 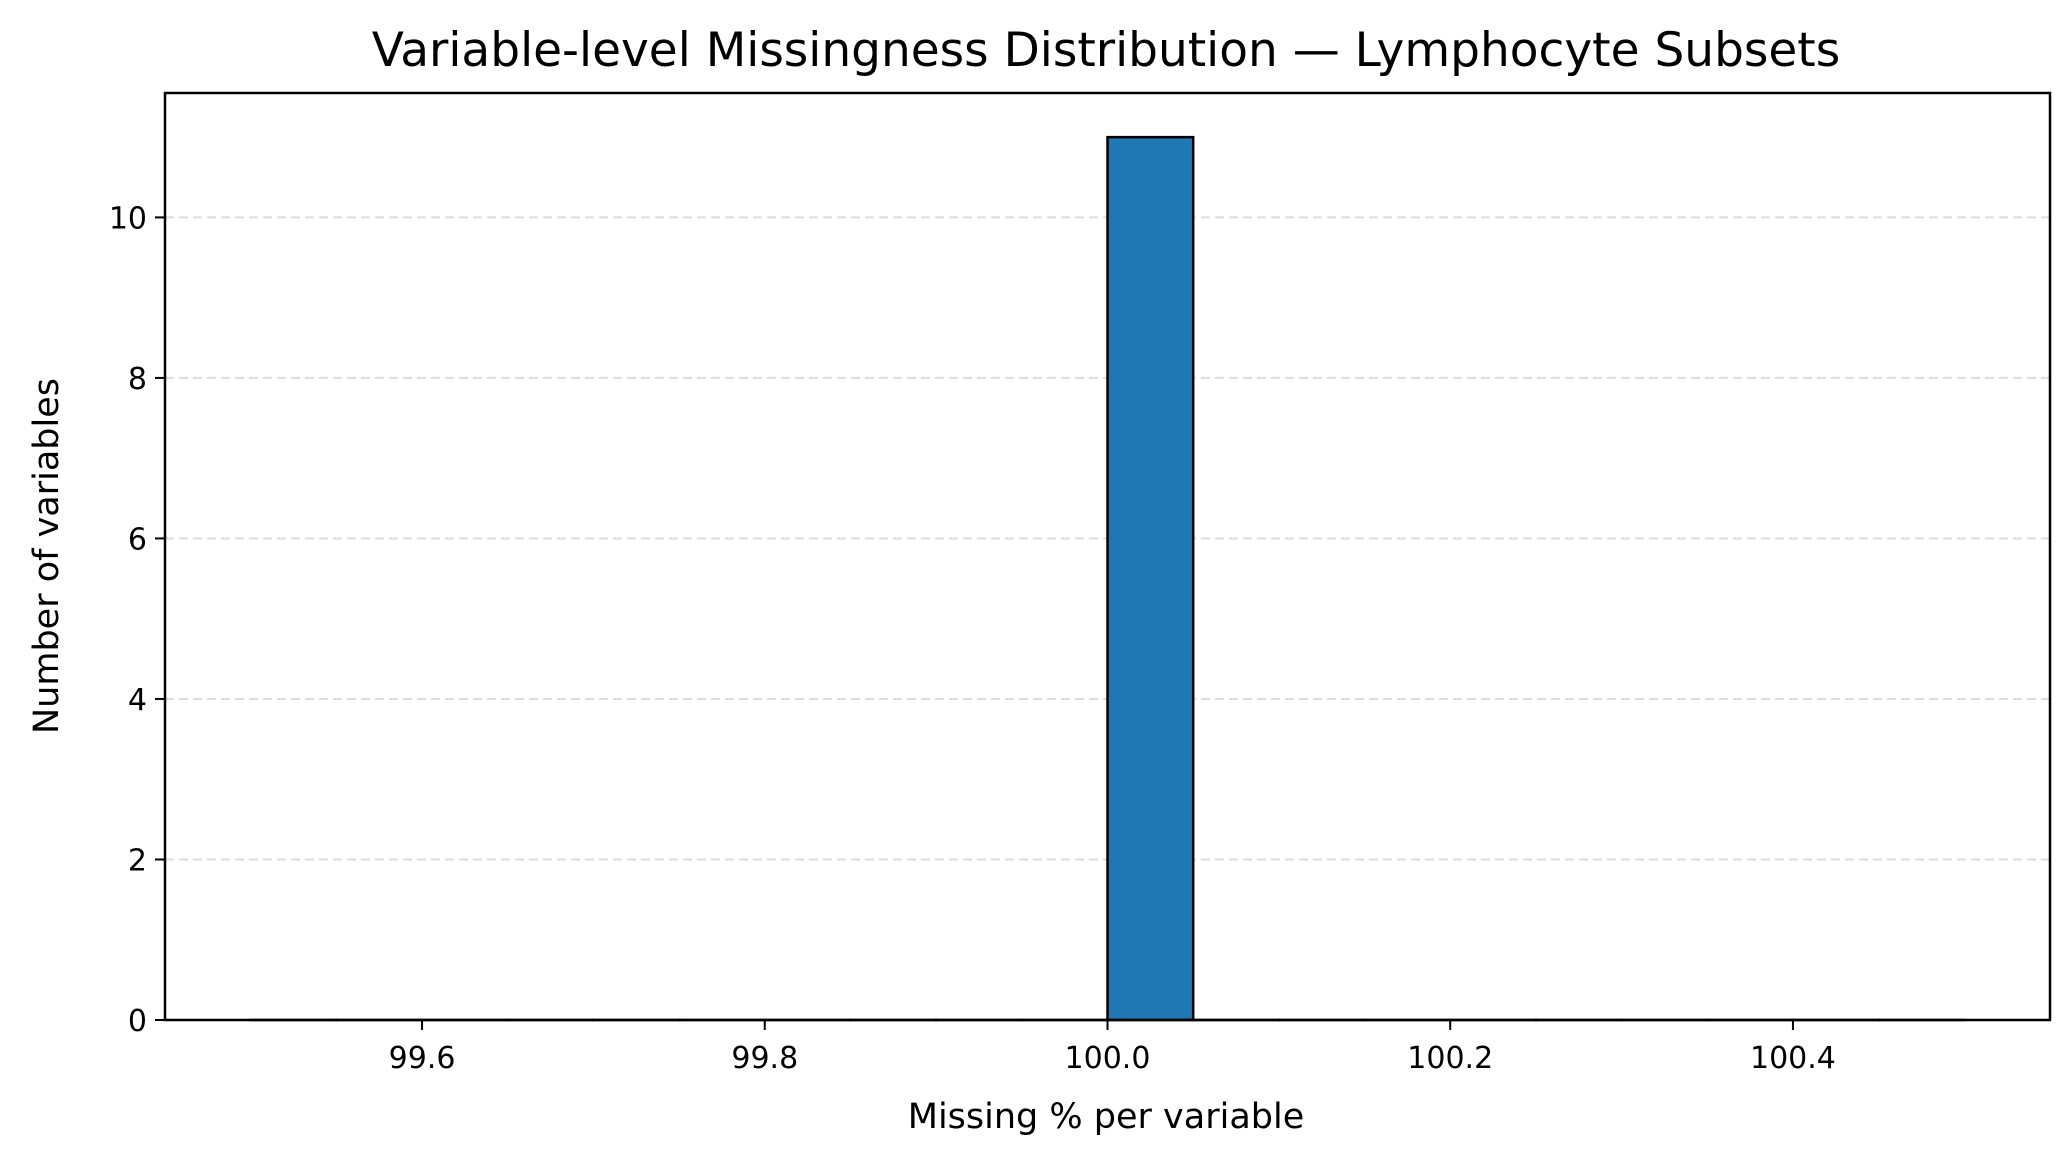 What do you see at coordinates (47, 556) in the screenshot?
I see `y-axis-label: Number of variables` at bounding box center [47, 556].